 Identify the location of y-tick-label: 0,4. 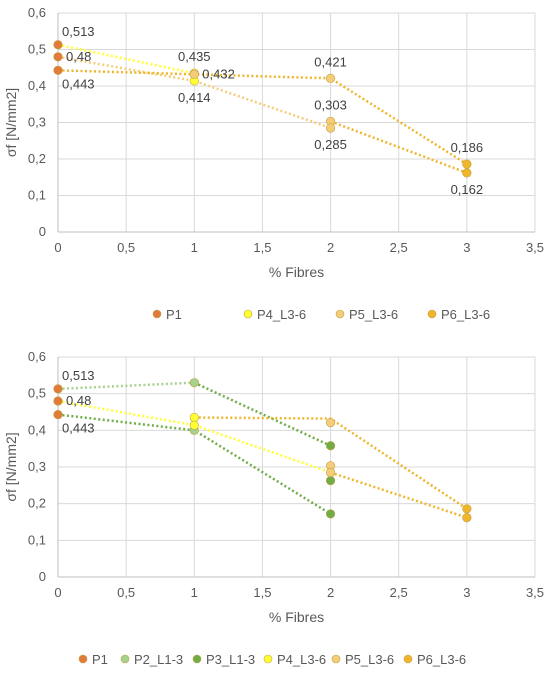
(37, 429).